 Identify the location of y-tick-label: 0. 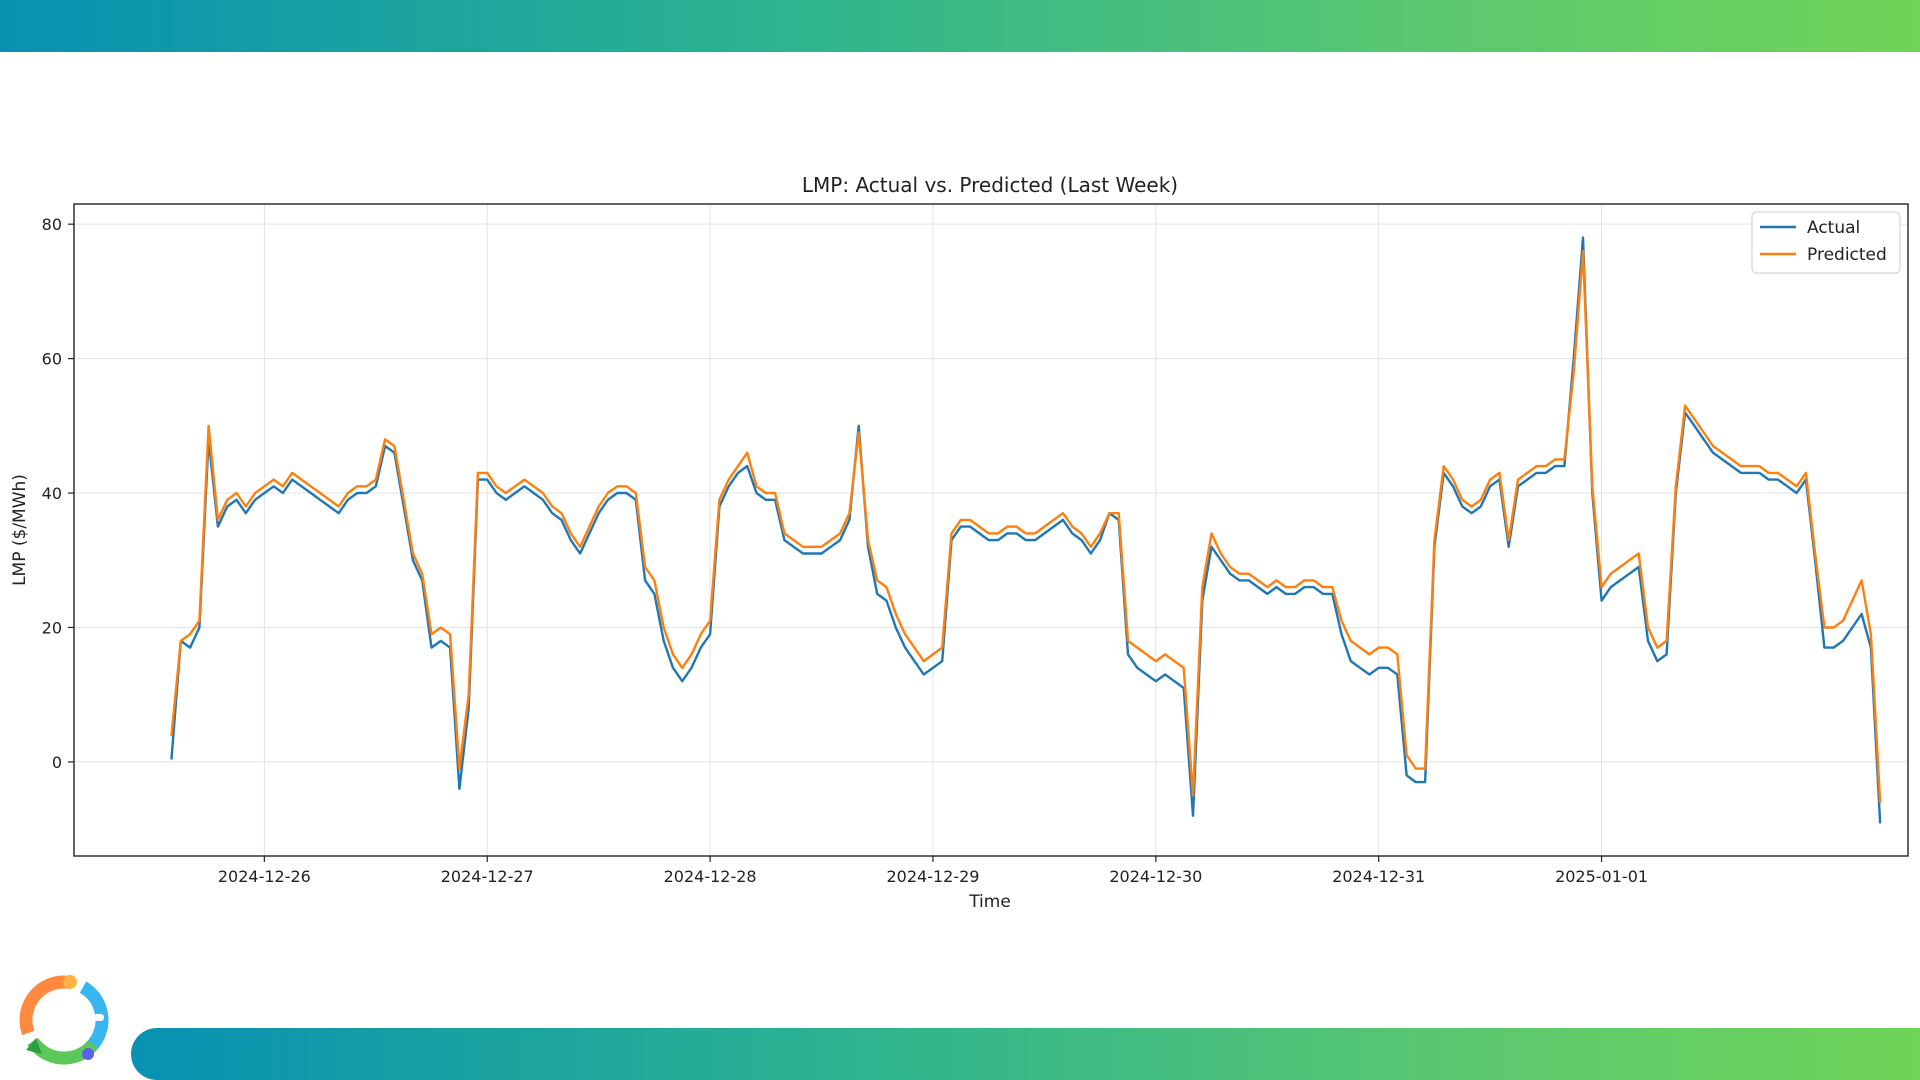
(57, 762).